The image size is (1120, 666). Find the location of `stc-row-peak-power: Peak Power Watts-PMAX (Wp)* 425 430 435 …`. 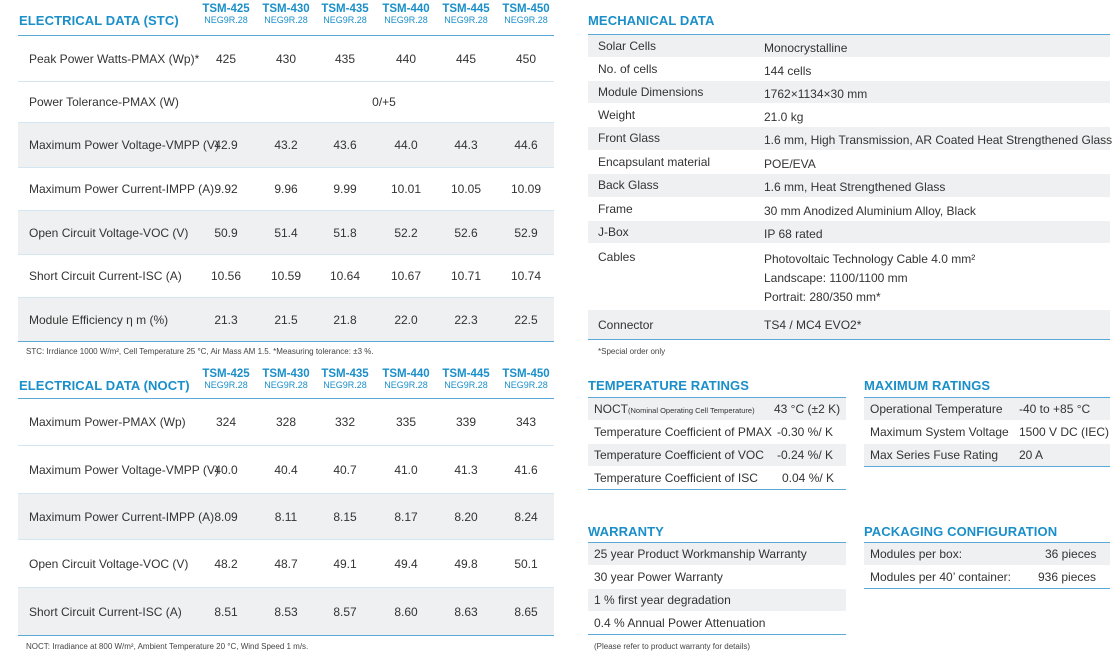

stc-row-peak-power: Peak Power Watts-PMAX (Wp)* 425 430 435 … is located at coordinates (286, 59).